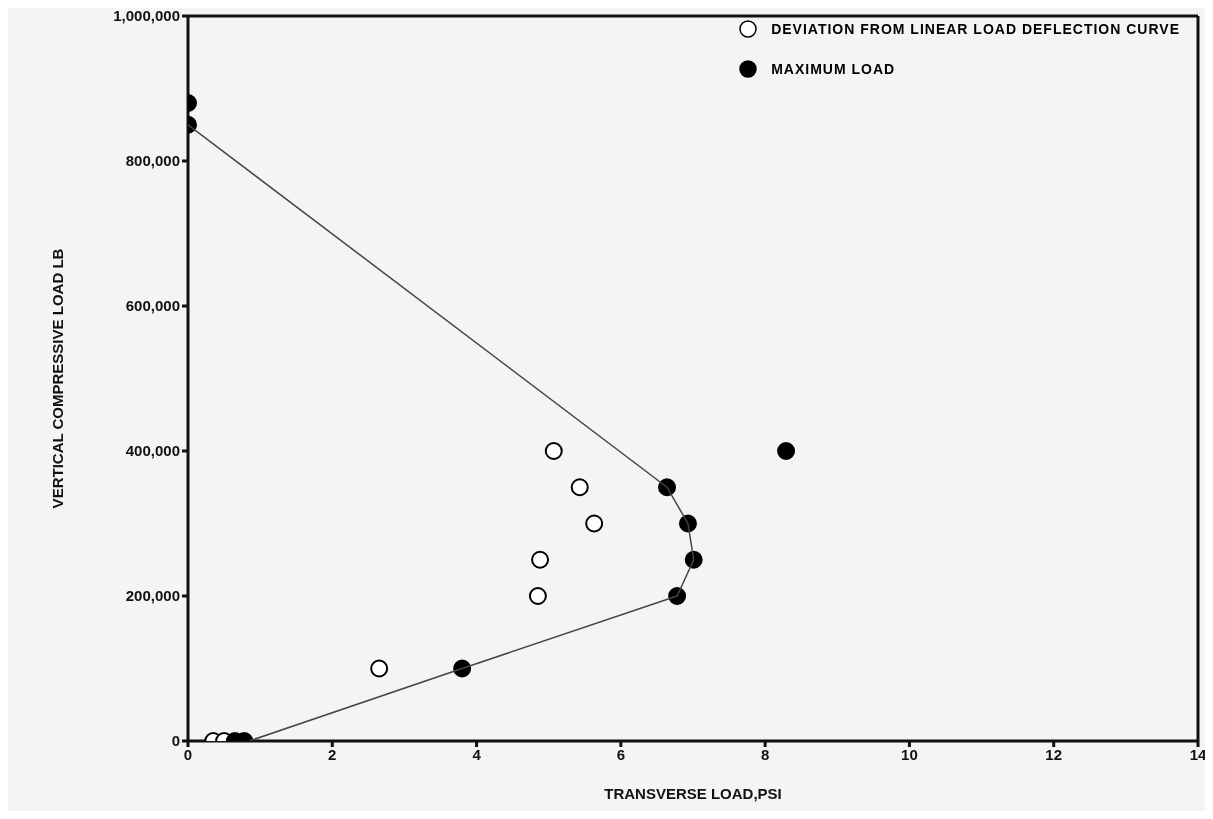 The image size is (1213, 819). Describe the element at coordinates (146, 16) in the screenshot. I see `y-tick-label: 1,000,000` at that location.